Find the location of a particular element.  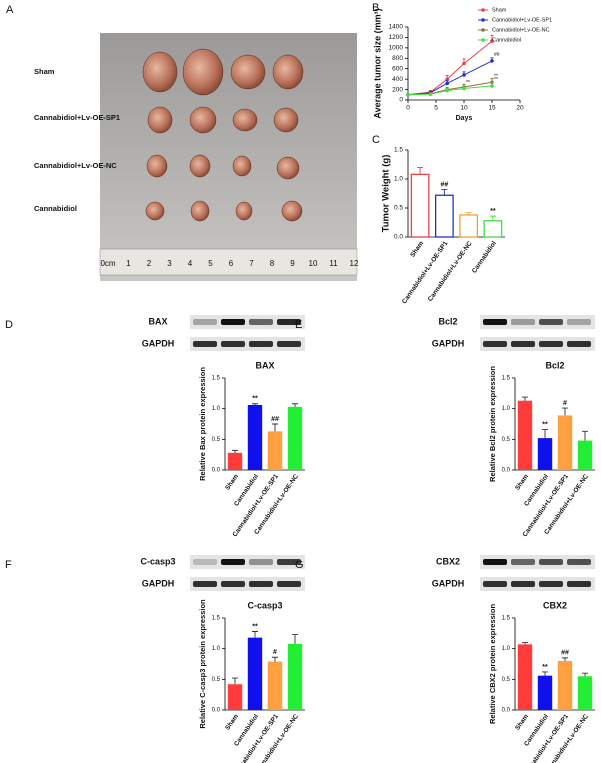

x-tick-label: Cannabidiol+Lv-OE-SP1 is located at coordinates (425, 272).